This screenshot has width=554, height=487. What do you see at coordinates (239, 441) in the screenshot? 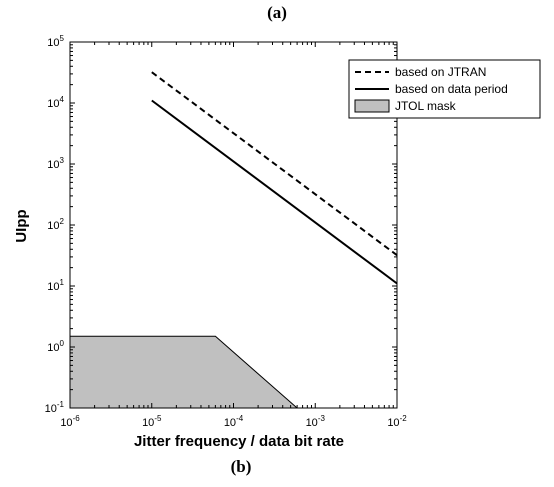
I see `x-axis-label: Jitter frequency / data bit rate` at bounding box center [239, 441].